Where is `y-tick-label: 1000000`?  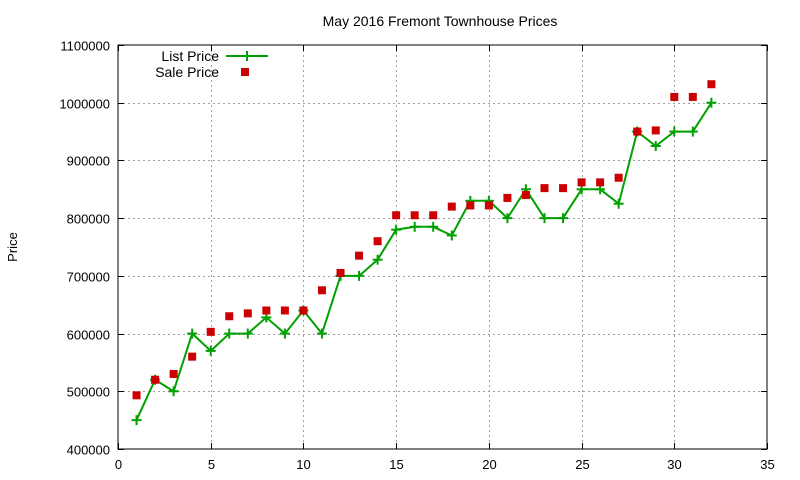
y-tick-label: 1000000 is located at coordinates (84, 104).